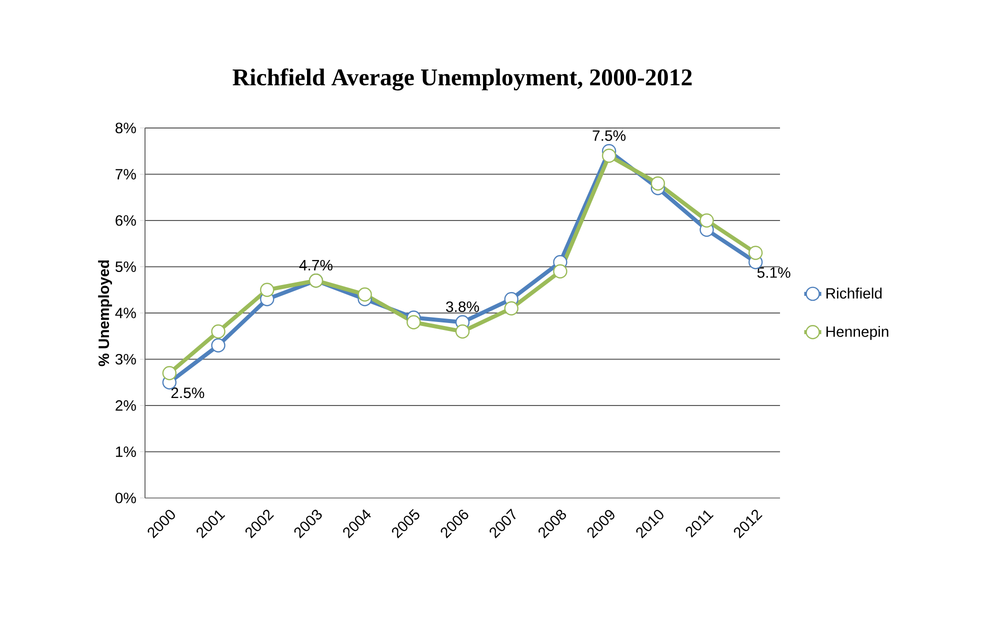 Image resolution: width=995 pixels, height=621 pixels. I want to click on y-tick-label: 3%, so click(125, 359).